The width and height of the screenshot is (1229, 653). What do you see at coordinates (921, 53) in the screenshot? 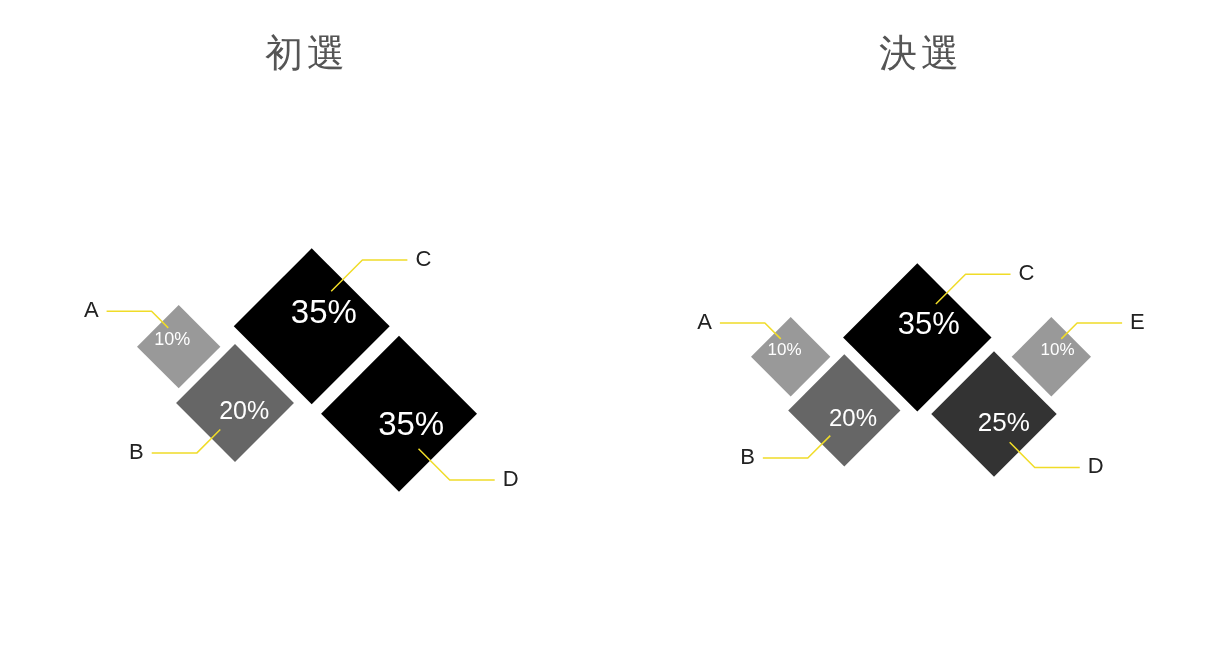
I see `text: 決選` at bounding box center [921, 53].